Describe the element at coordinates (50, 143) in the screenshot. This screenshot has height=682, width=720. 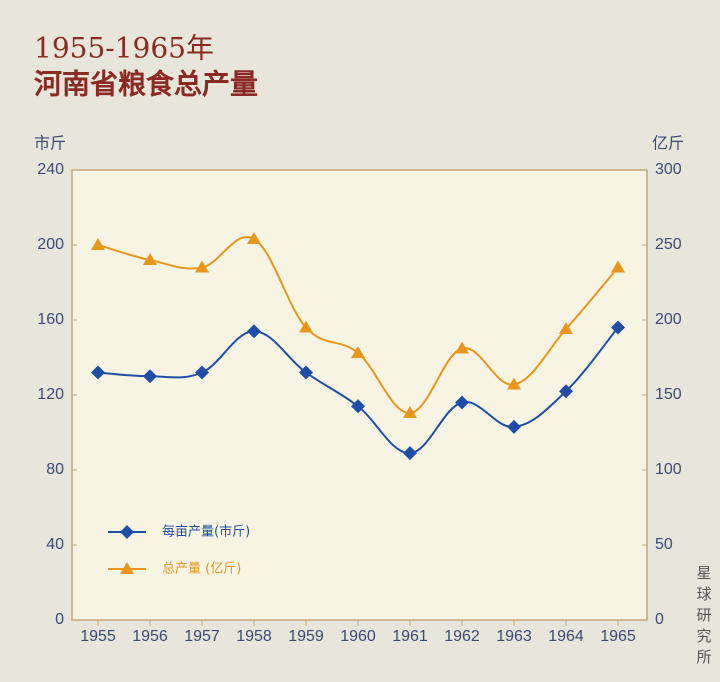
I see `y-axis-label: 市斤` at that location.